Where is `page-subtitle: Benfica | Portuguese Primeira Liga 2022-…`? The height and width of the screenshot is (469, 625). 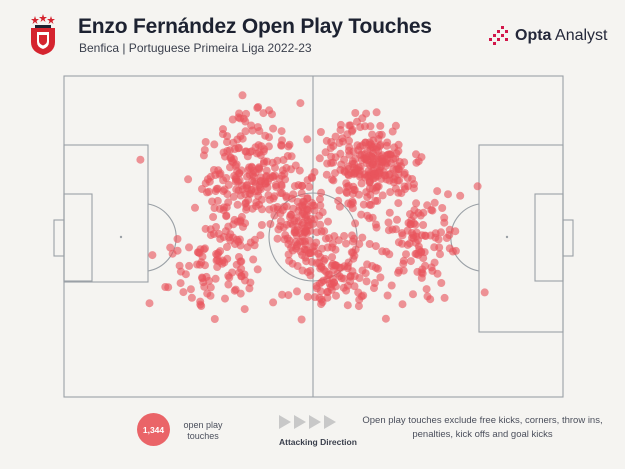 page-subtitle: Benfica | Portuguese Primeira Liga 2022-… is located at coordinates (195, 48).